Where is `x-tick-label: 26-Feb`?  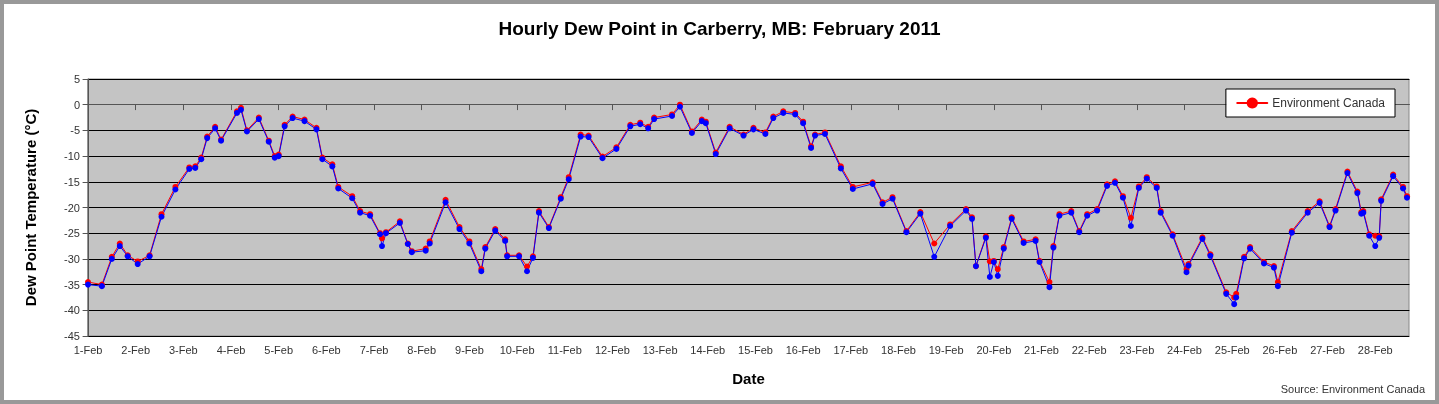
x-tick-label: 26-Feb is located at coordinates (1280, 349).